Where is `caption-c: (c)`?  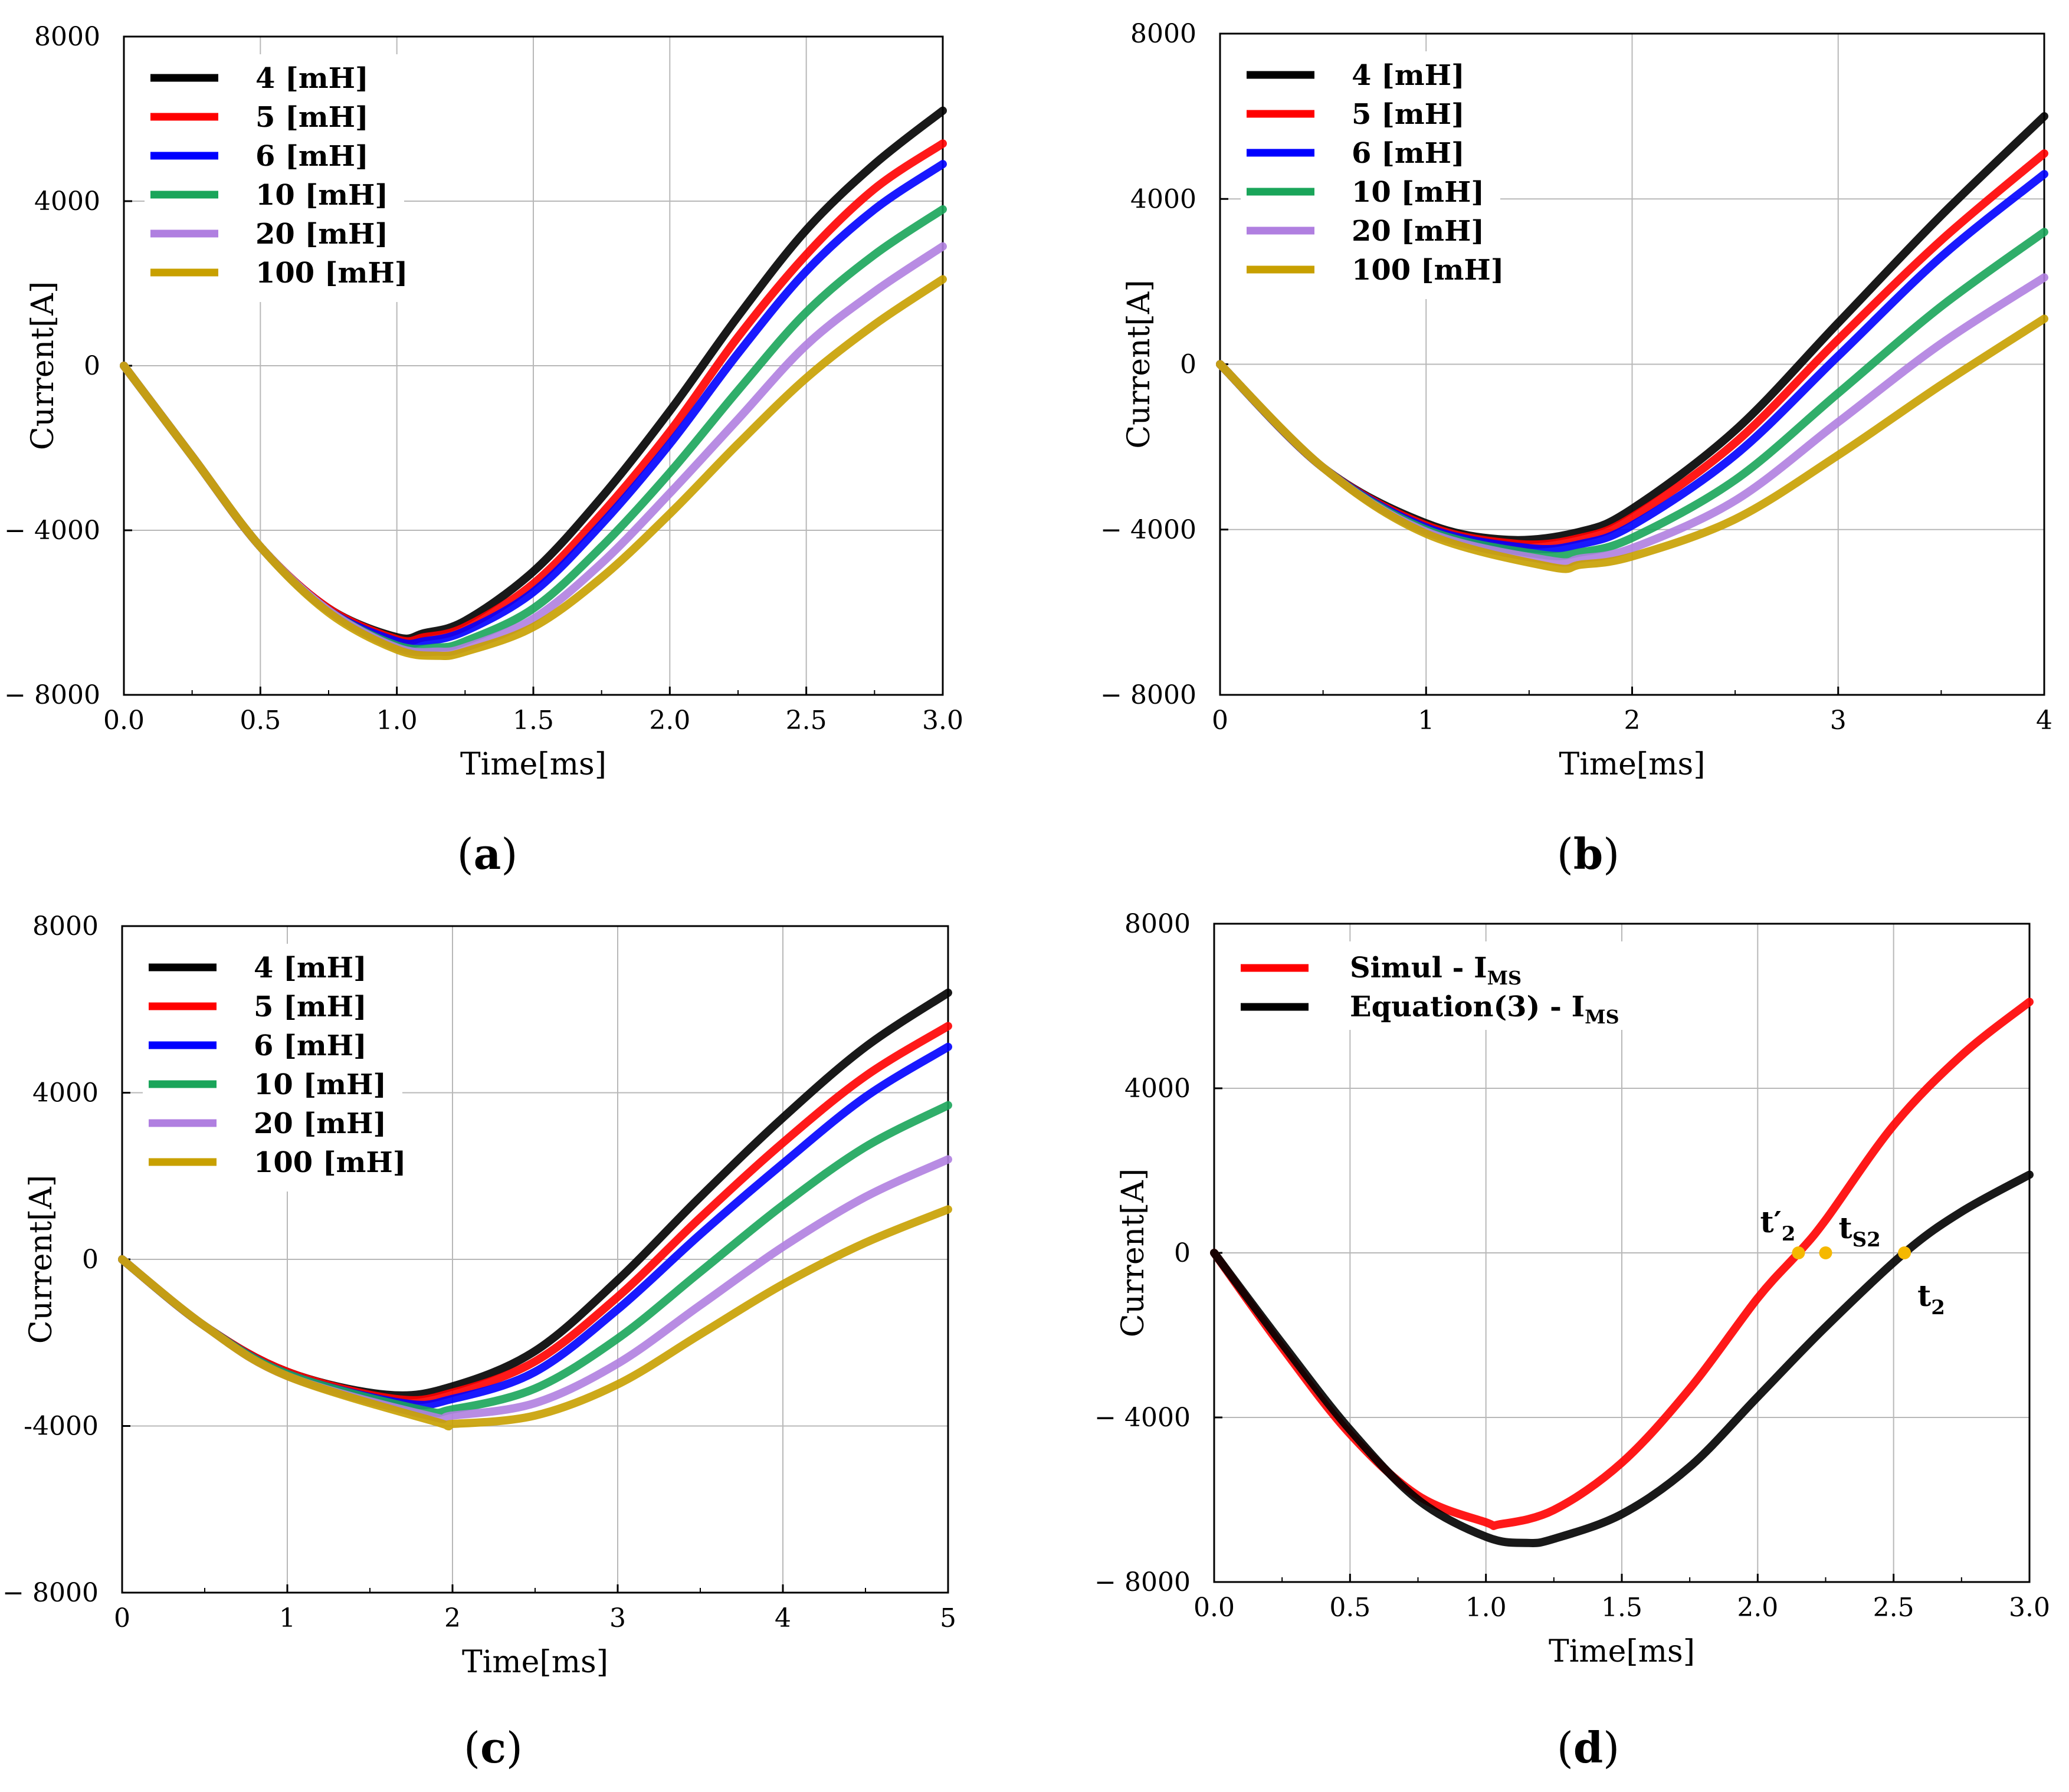 caption-c: (c) is located at coordinates (493, 1747).